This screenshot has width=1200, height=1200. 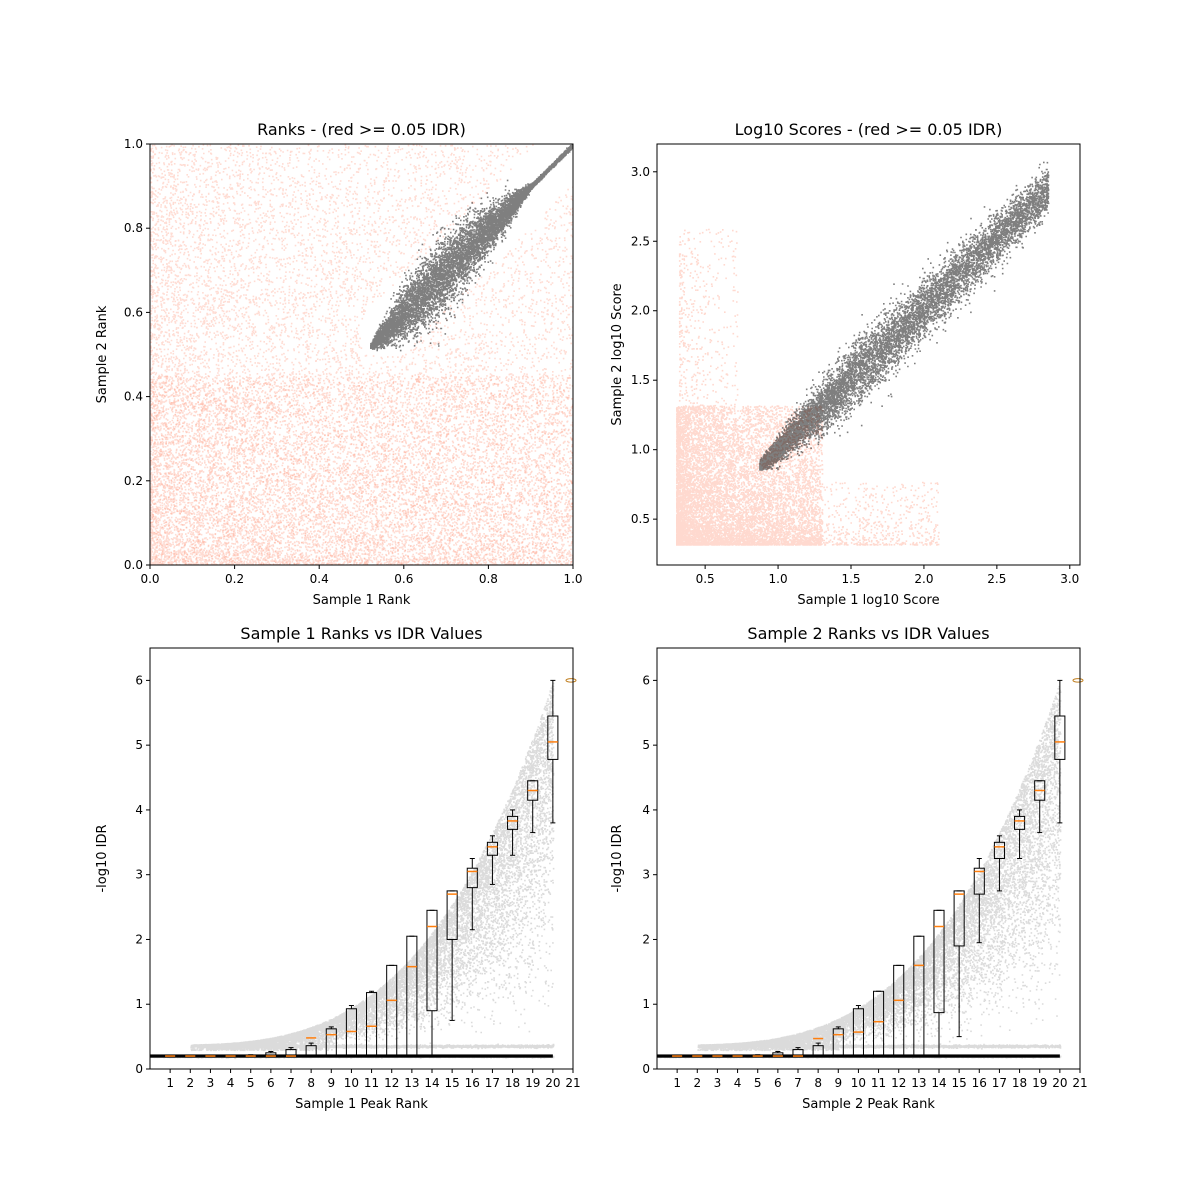 What do you see at coordinates (133, 565) in the screenshot?
I see `y-tick-label: 0.0` at bounding box center [133, 565].